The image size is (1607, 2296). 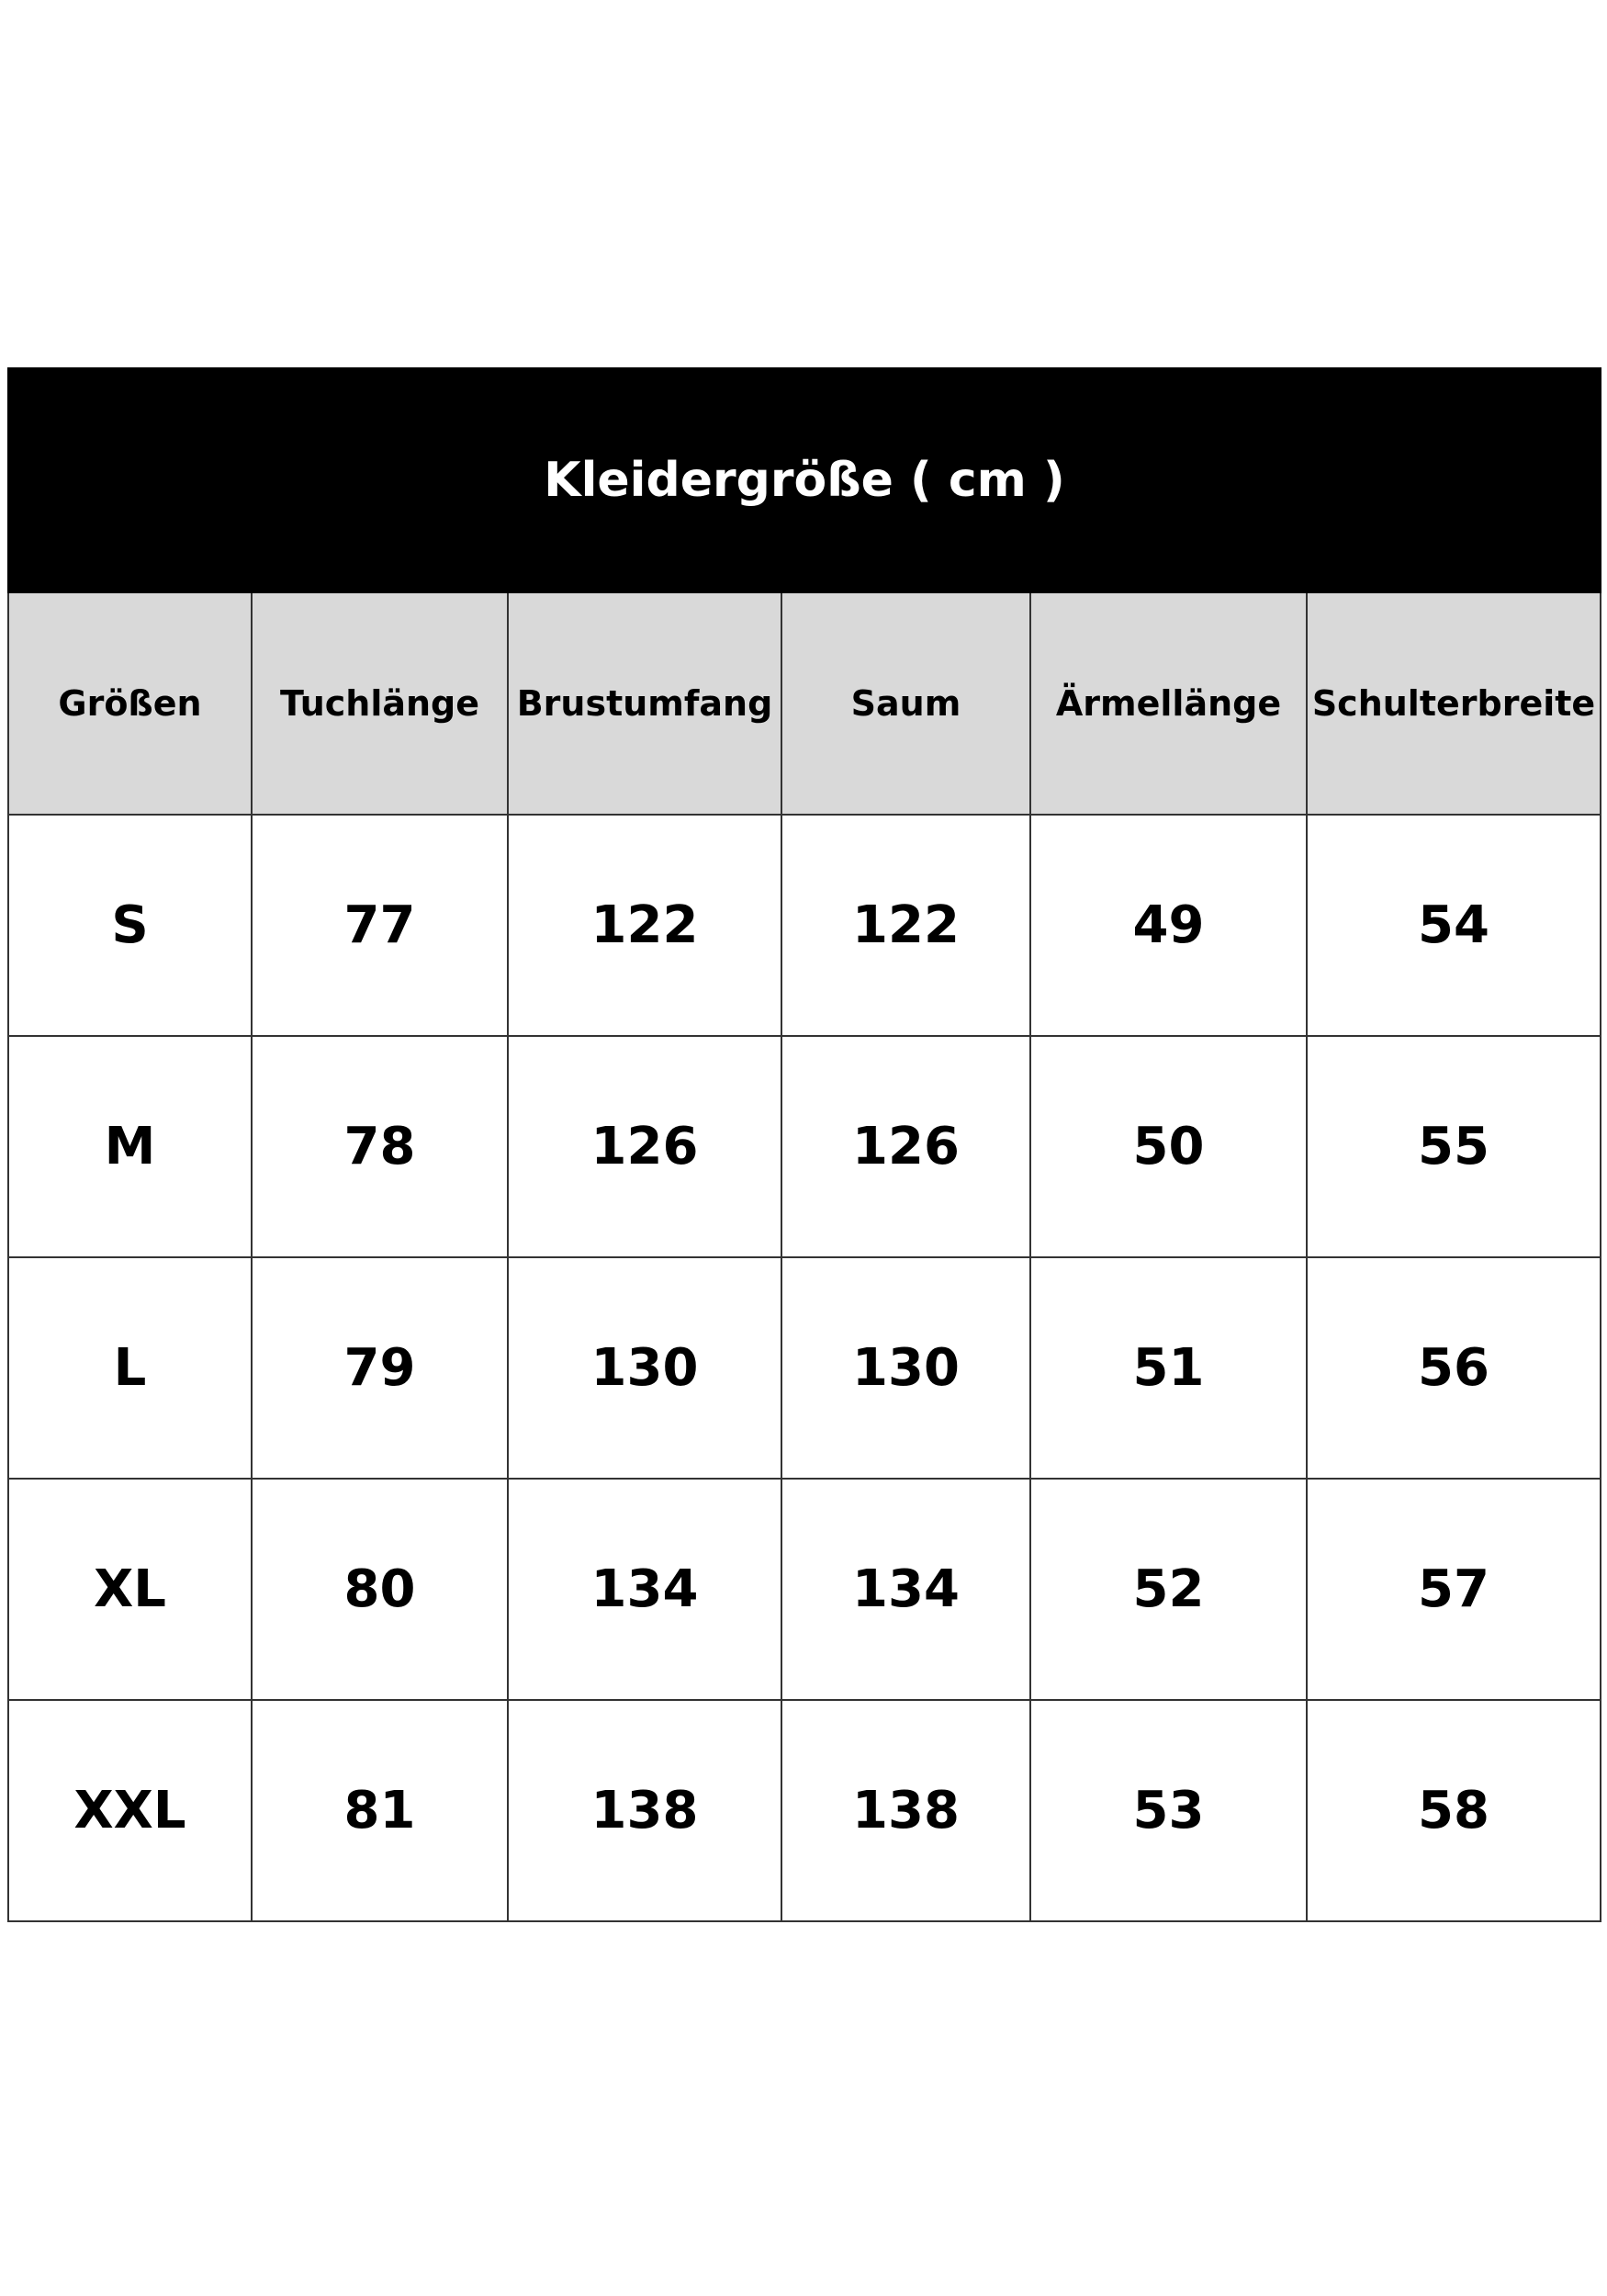 What do you see at coordinates (1453, 926) in the screenshot?
I see `schulterbreite-cell: 54` at bounding box center [1453, 926].